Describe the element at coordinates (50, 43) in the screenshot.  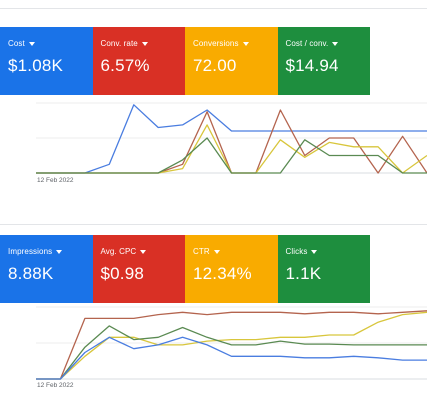
I see `metric-label: Cost` at that location.